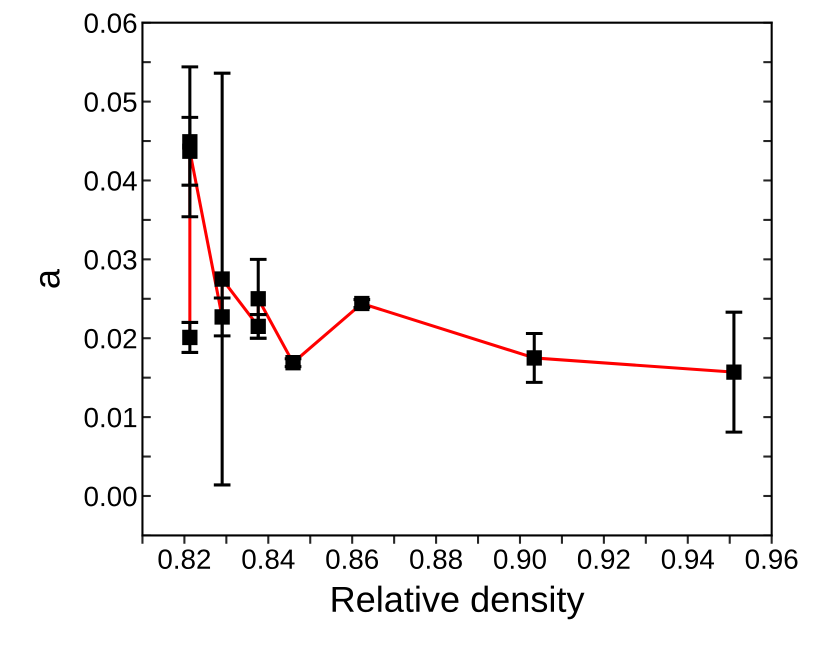 Image resolution: width=814 pixels, height=649 pixels. I want to click on x-tick-label: 0.88, so click(436, 559).